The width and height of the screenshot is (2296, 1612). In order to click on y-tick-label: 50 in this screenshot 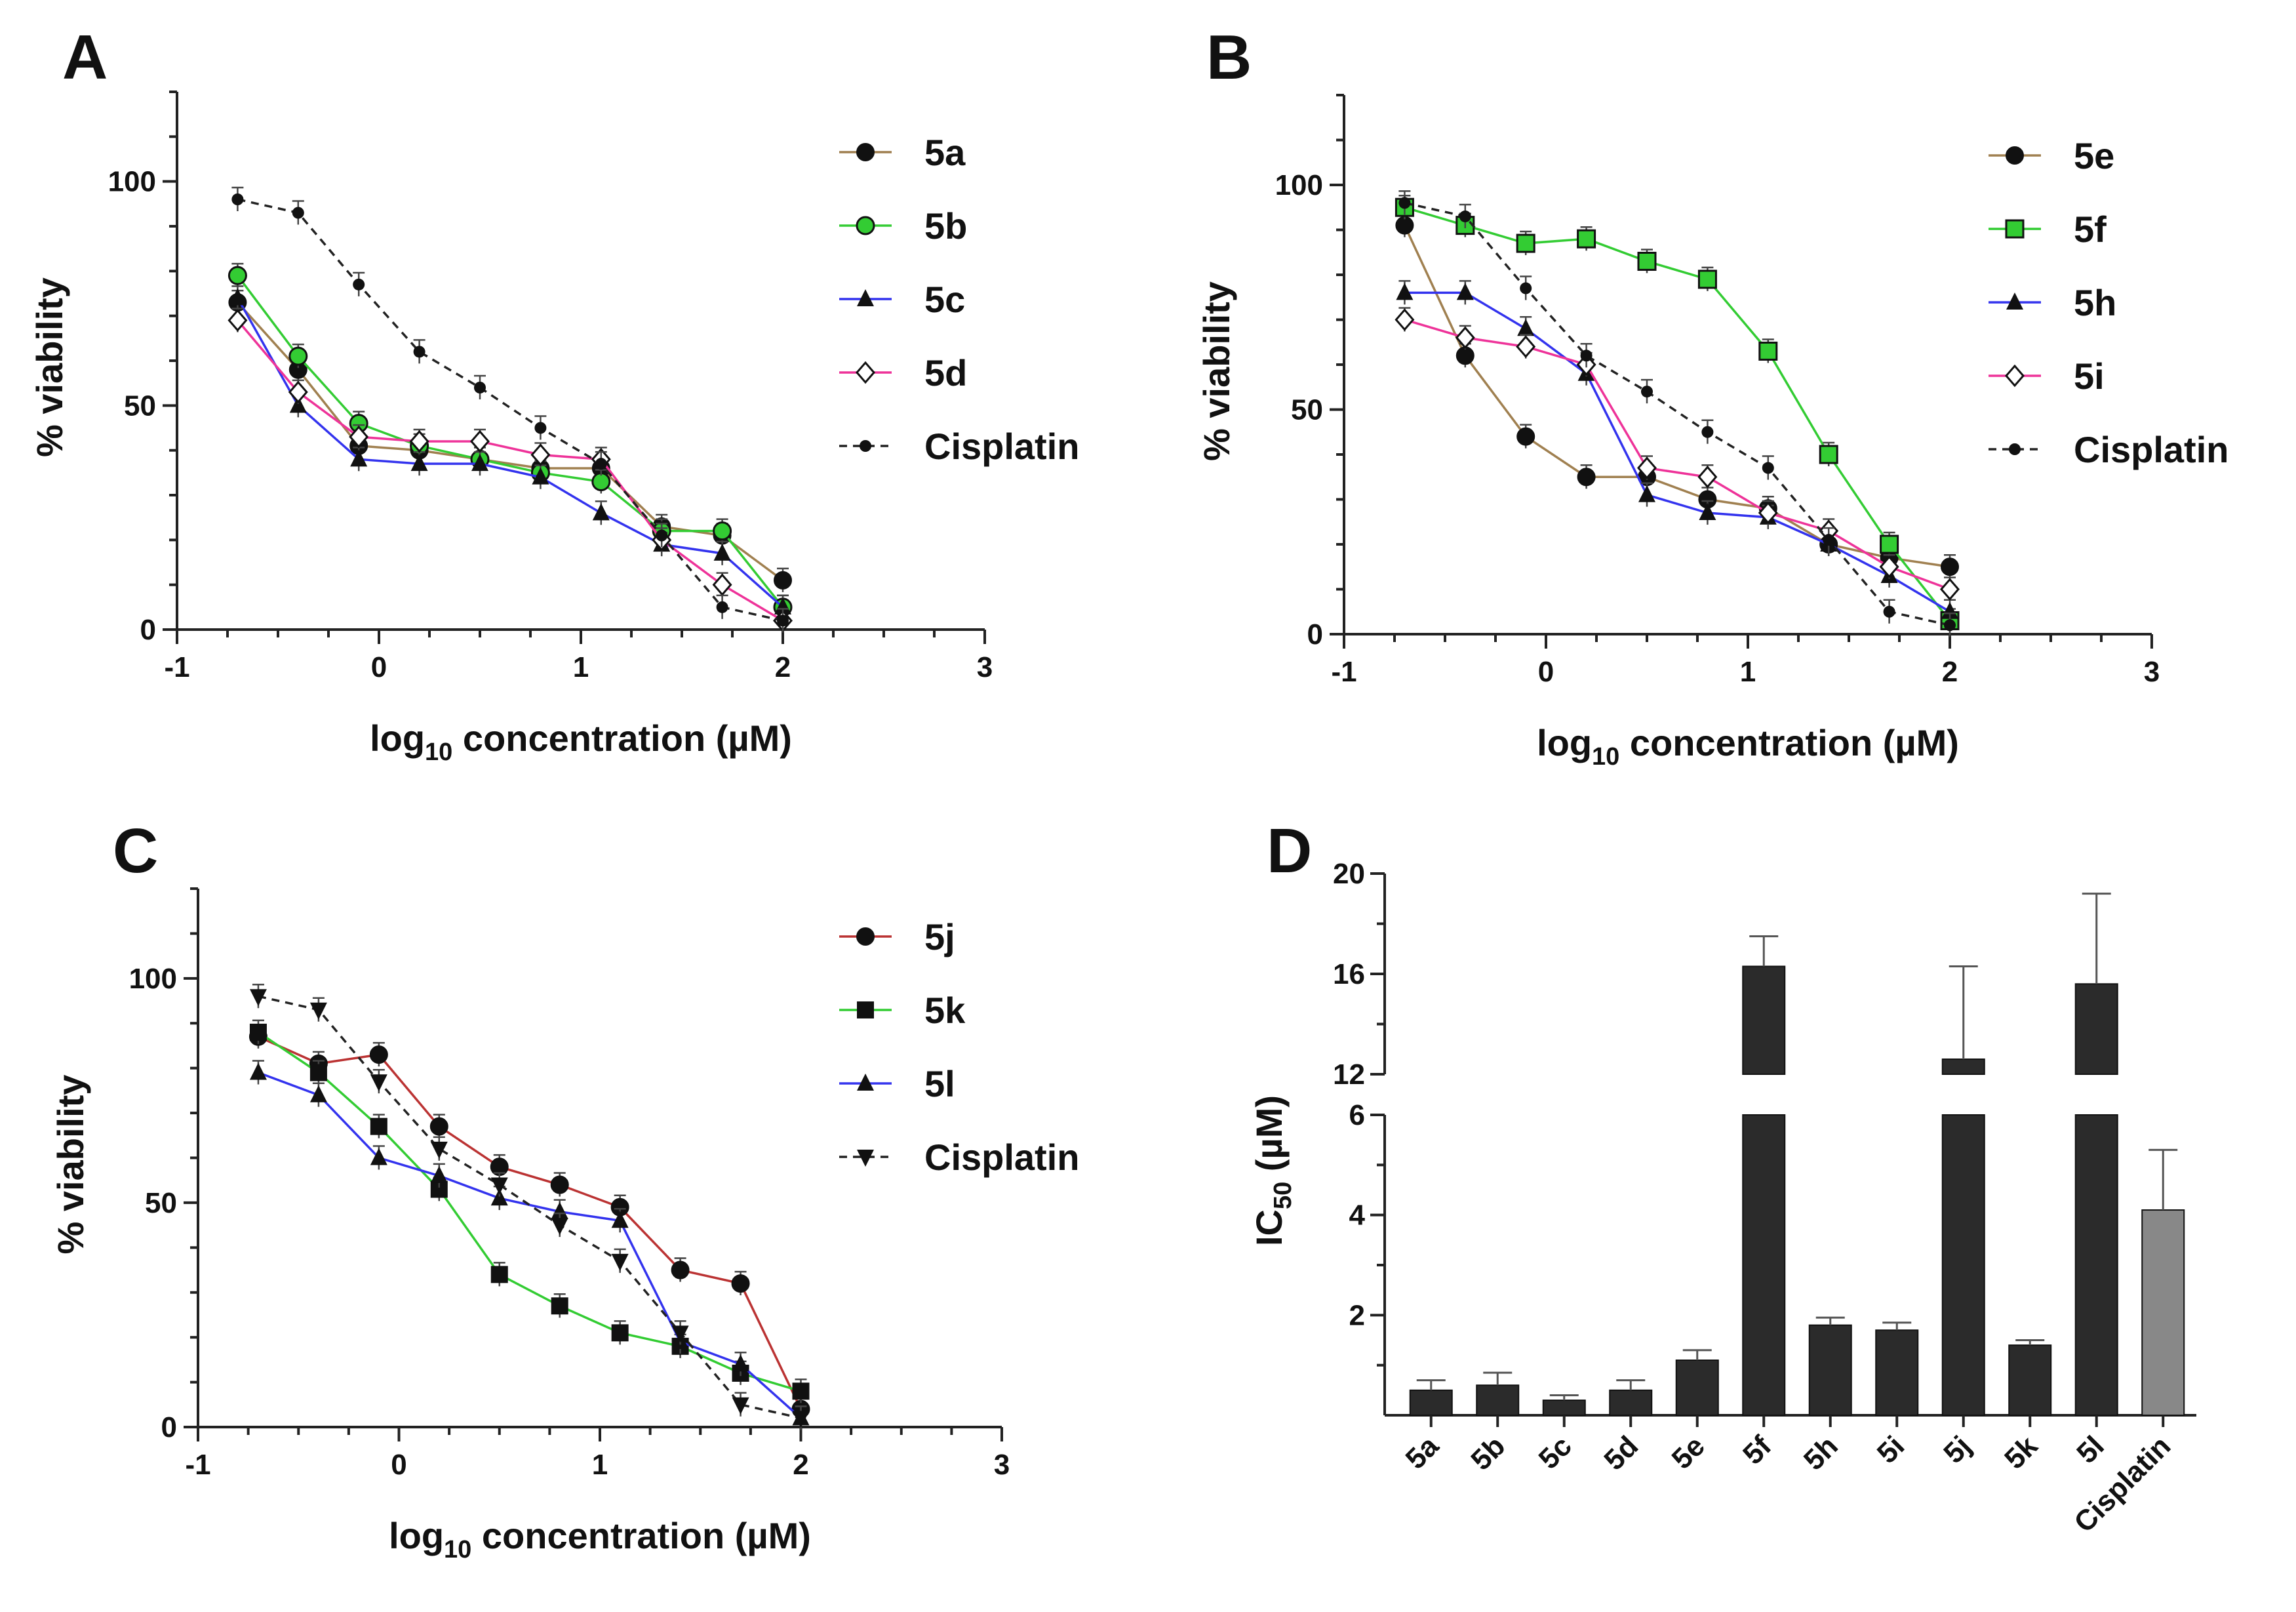, I will do `click(161, 1203)`.